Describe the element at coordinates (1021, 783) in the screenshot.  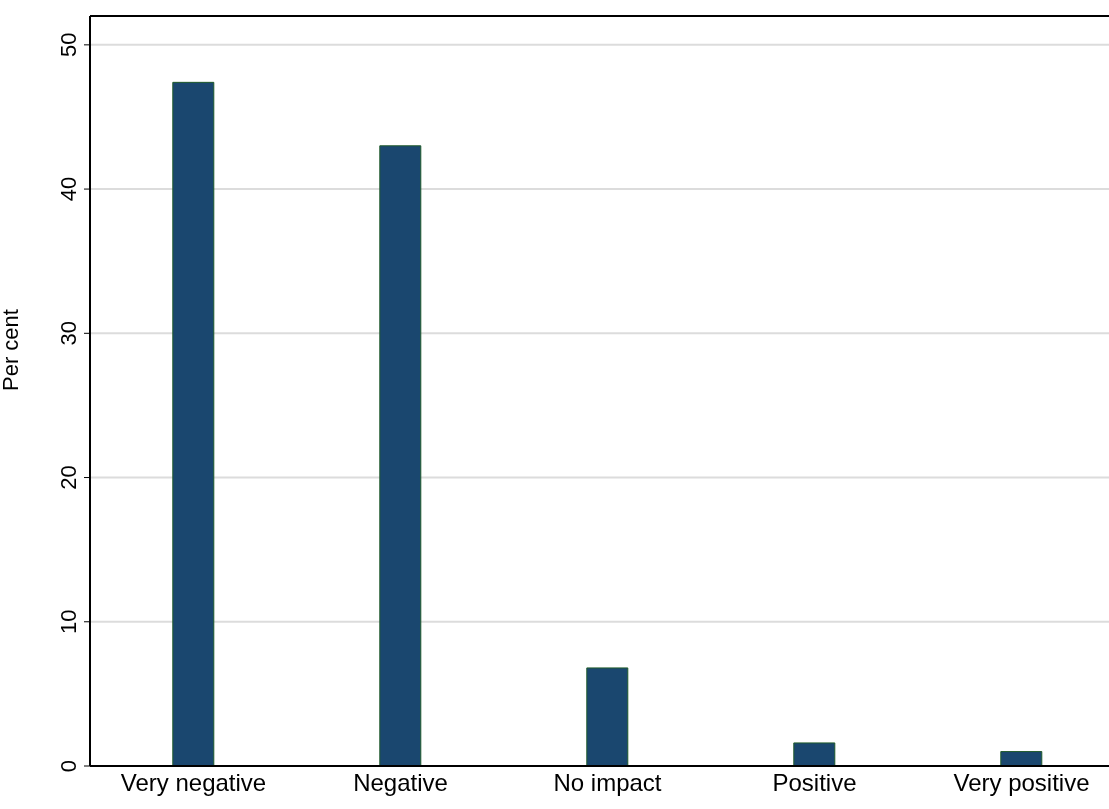
I see `x-tick-label: Very positive` at that location.